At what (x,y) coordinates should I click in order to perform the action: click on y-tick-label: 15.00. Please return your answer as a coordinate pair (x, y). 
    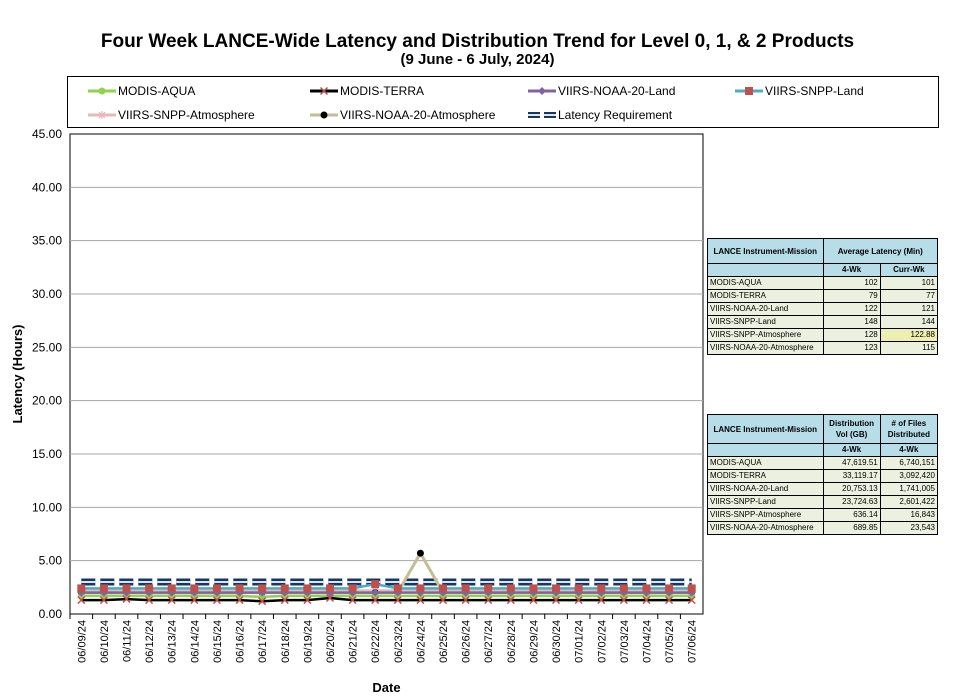
    Looking at the image, I should click on (47, 454).